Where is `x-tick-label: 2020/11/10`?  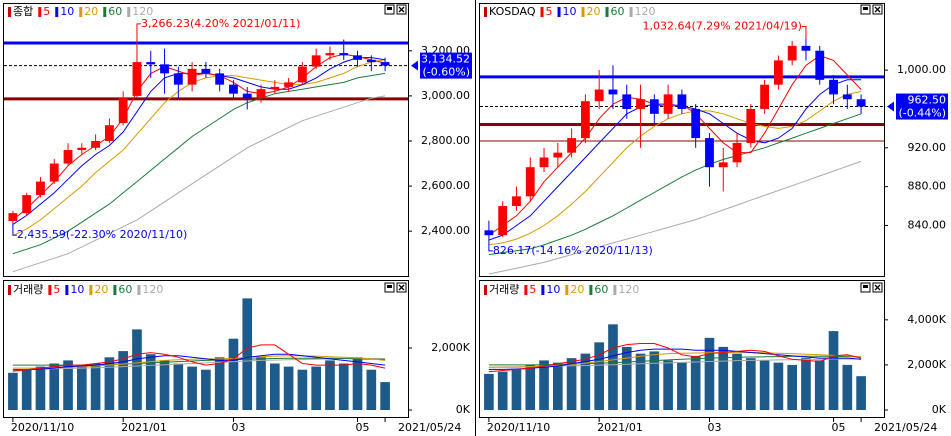
x-tick-label: 2020/11/10 is located at coordinates (42, 427).